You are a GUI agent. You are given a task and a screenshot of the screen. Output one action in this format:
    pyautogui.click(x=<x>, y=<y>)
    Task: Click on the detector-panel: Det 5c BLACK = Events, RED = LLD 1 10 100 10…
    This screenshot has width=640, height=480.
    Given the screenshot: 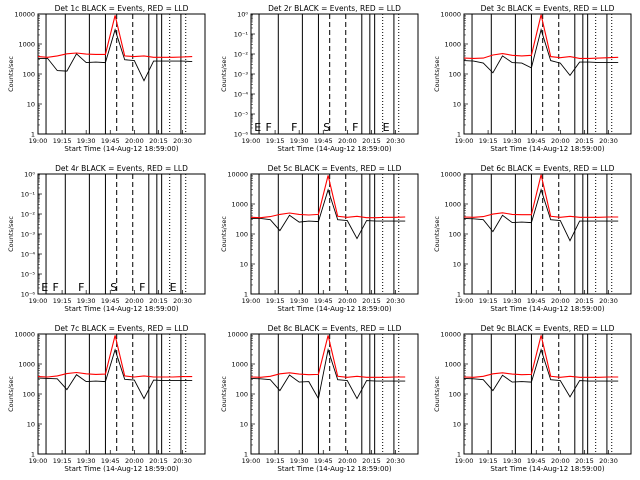 What is the action you would take?
    pyautogui.click(x=319, y=238)
    